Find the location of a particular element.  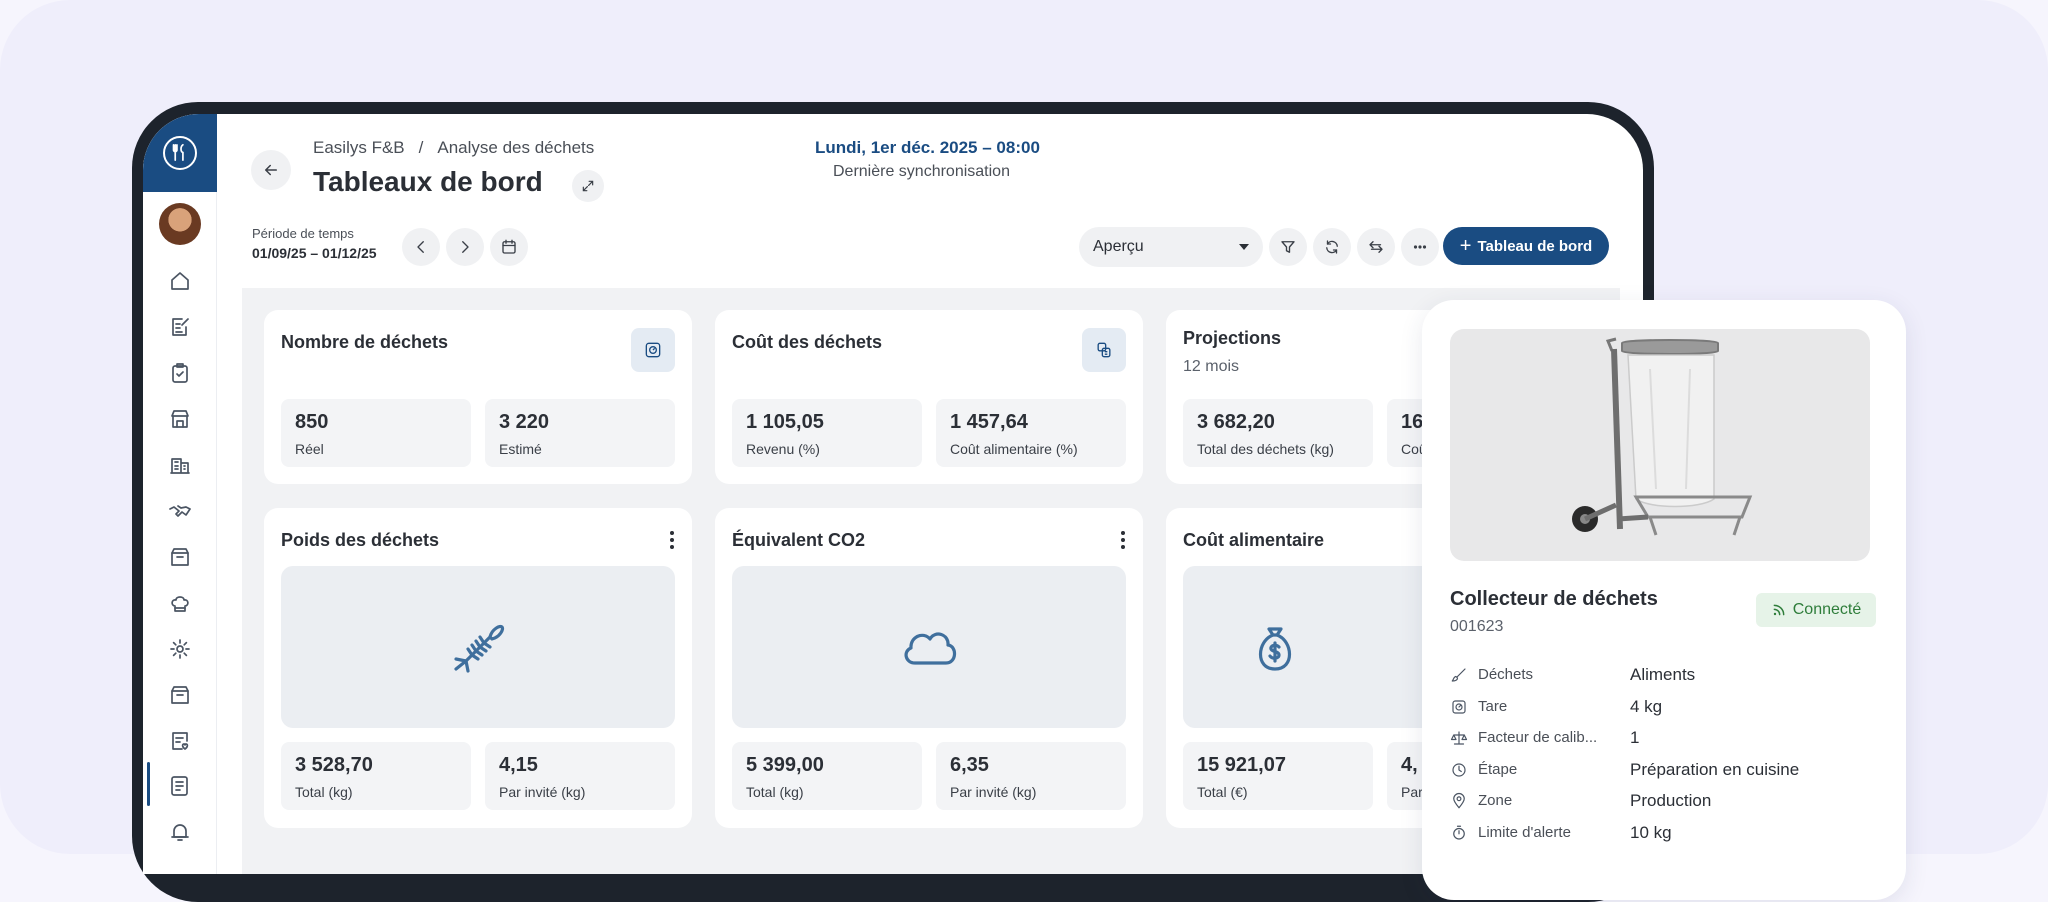

coins-button is located at coordinates (1104, 350).